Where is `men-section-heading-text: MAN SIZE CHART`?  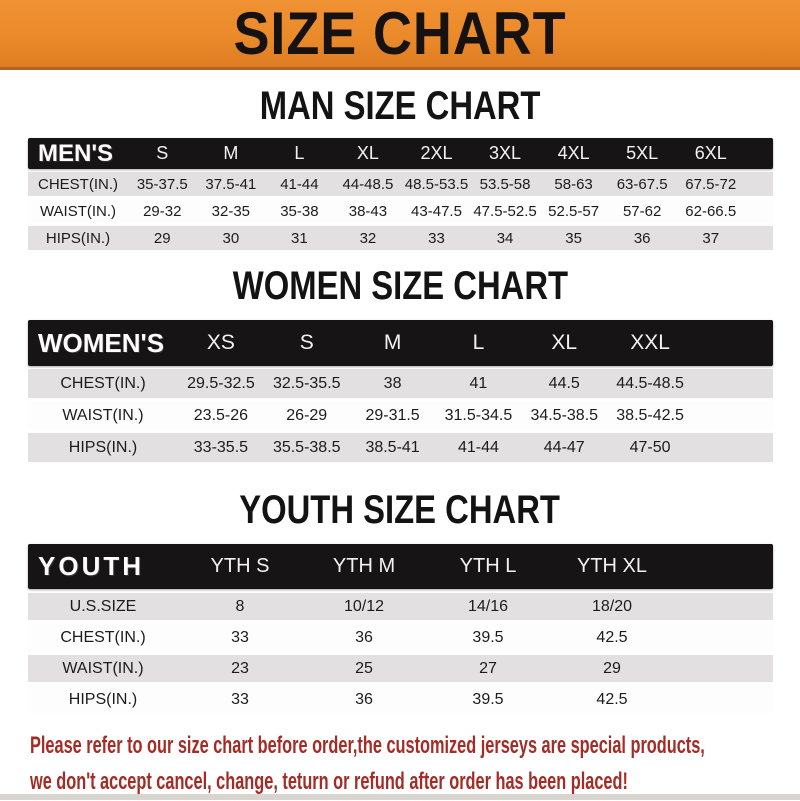 men-section-heading-text: MAN SIZE CHART is located at coordinates (400, 106).